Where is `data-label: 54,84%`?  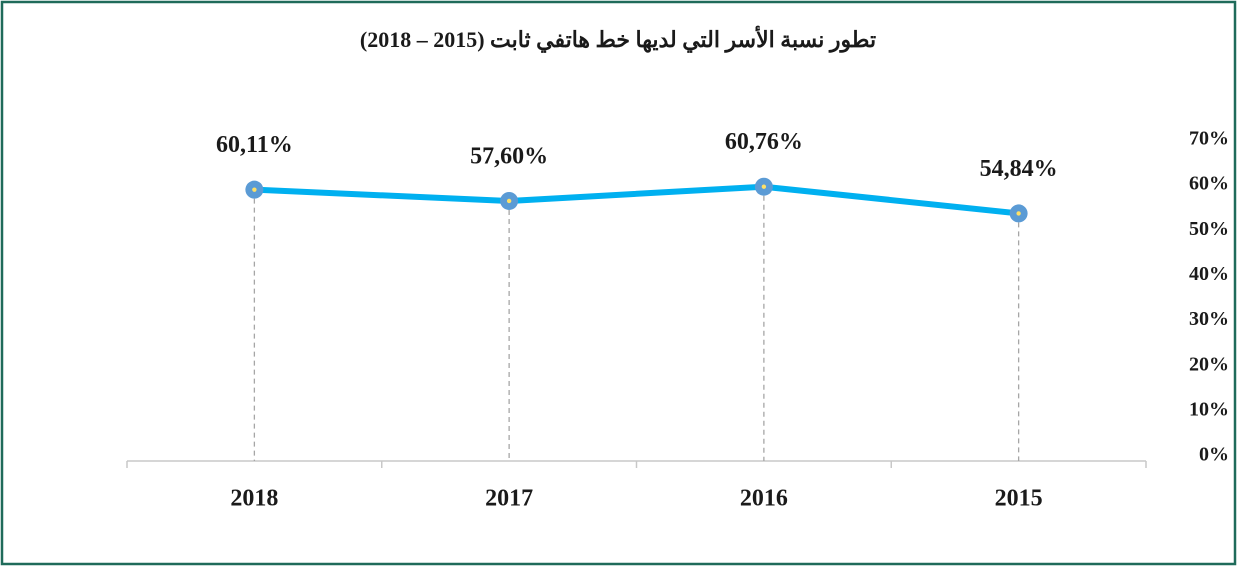
data-label: 54,84% is located at coordinates (1019, 169).